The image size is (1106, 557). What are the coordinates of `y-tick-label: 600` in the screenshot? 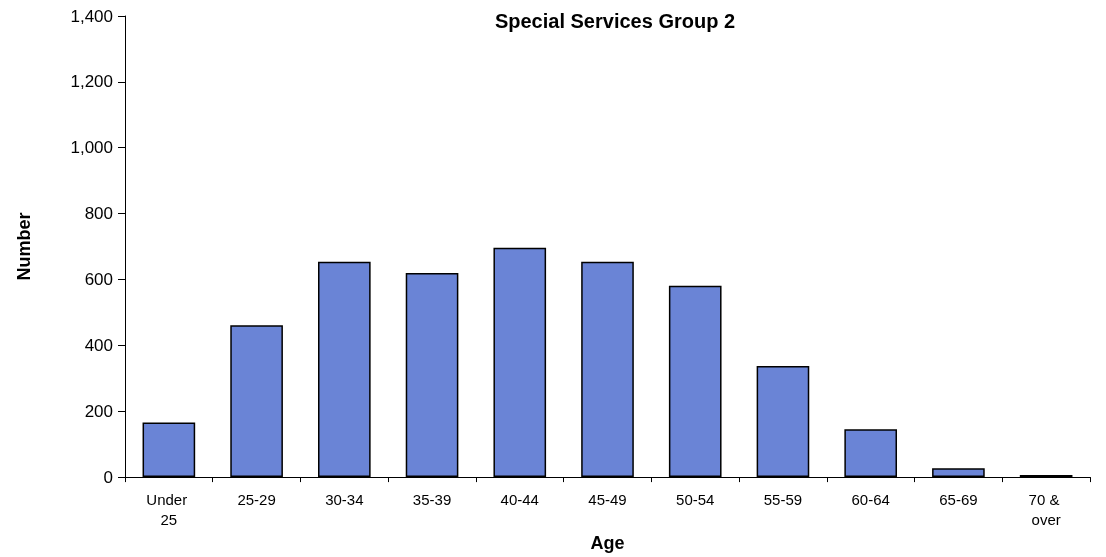 It's located at (98, 279).